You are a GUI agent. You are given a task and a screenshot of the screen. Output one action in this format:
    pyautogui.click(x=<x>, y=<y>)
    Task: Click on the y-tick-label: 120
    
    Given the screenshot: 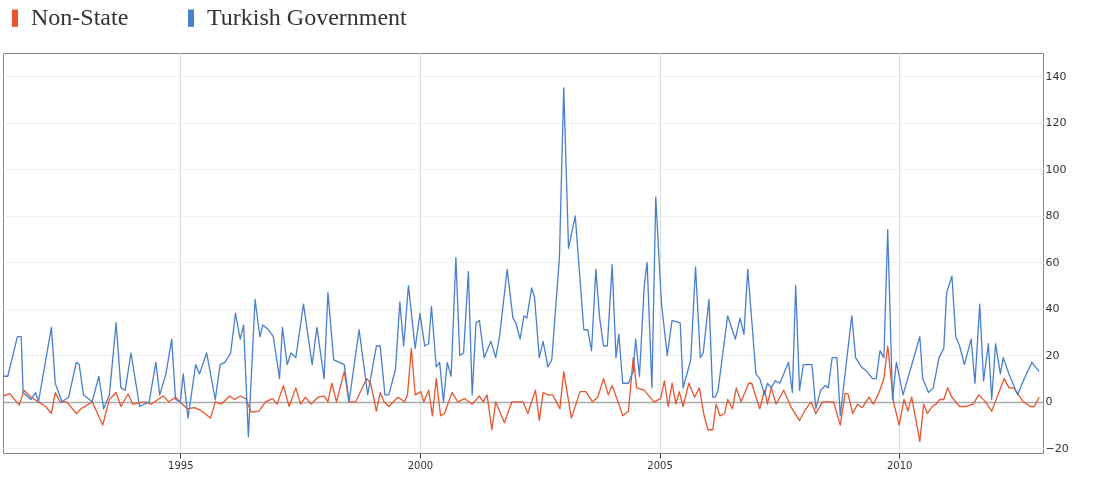 What is the action you would take?
    pyautogui.click(x=1056, y=123)
    